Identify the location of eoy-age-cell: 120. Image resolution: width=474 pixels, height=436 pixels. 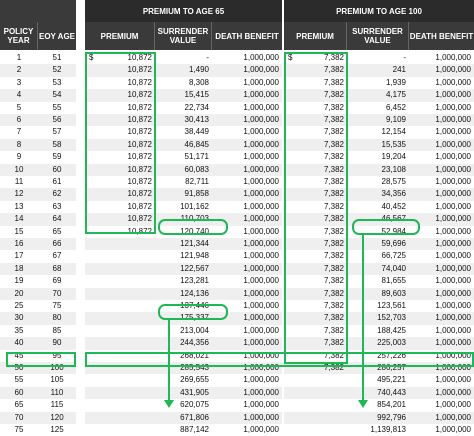
(57, 417).